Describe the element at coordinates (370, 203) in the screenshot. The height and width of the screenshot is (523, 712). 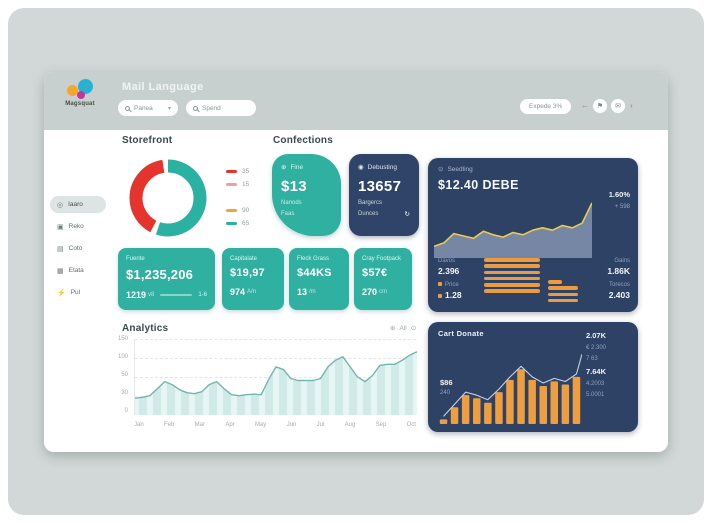
I see `count-card-line: Bargercs` at that location.